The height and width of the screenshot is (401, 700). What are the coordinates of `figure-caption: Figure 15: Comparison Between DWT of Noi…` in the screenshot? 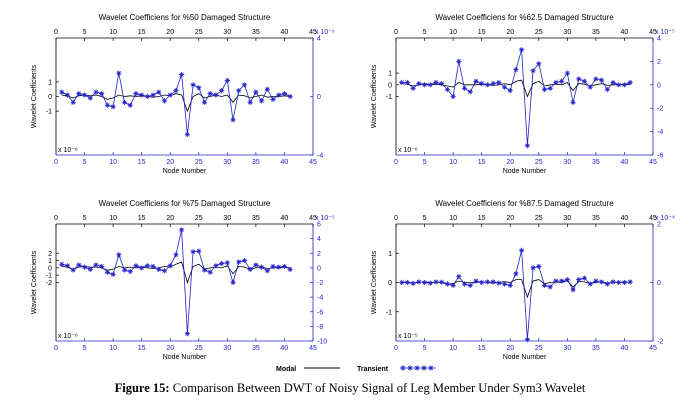 It's located at (350, 388).